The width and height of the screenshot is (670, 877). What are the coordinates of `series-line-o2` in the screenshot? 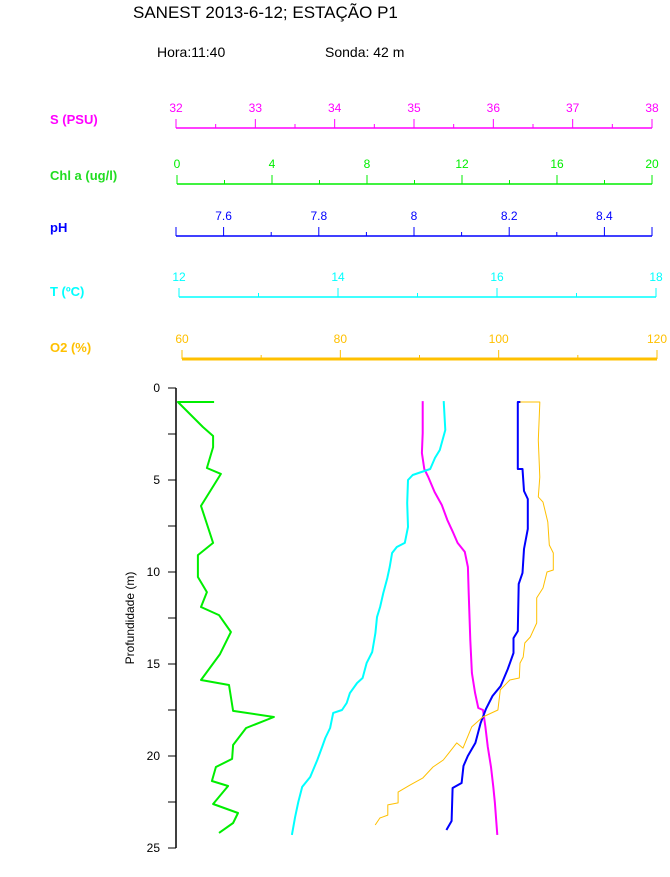 It's located at (464, 613).